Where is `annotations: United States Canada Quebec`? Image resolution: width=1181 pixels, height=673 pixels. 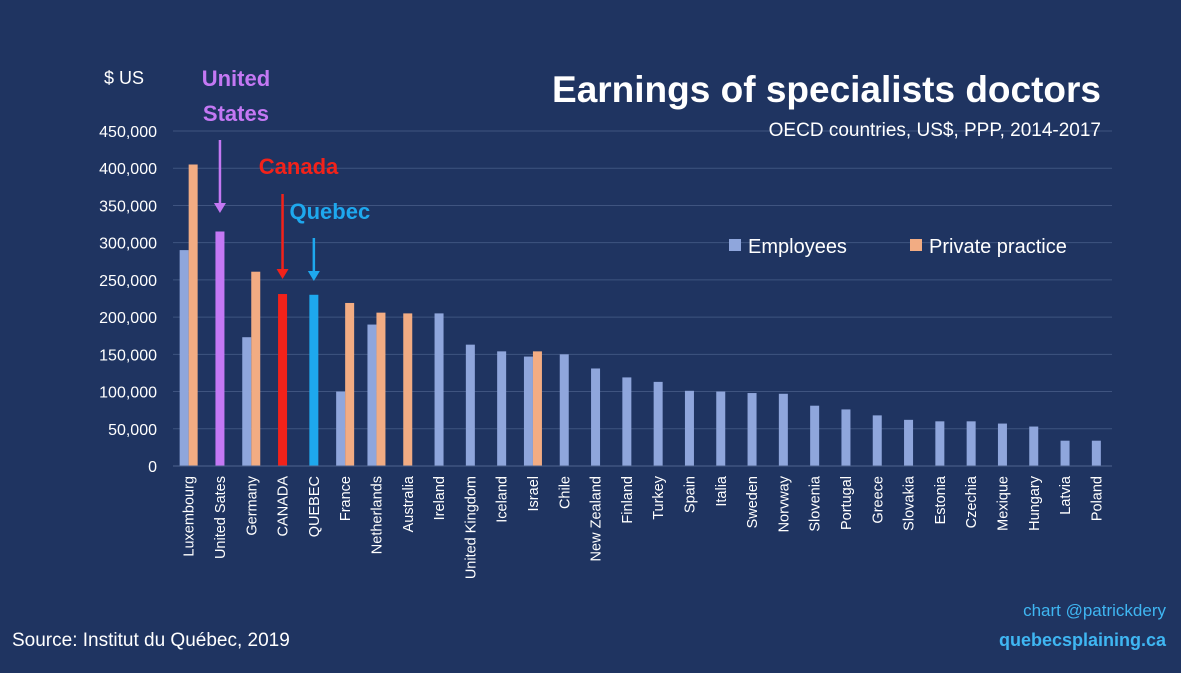 annotations: United States Canada Quebec is located at coordinates (286, 173).